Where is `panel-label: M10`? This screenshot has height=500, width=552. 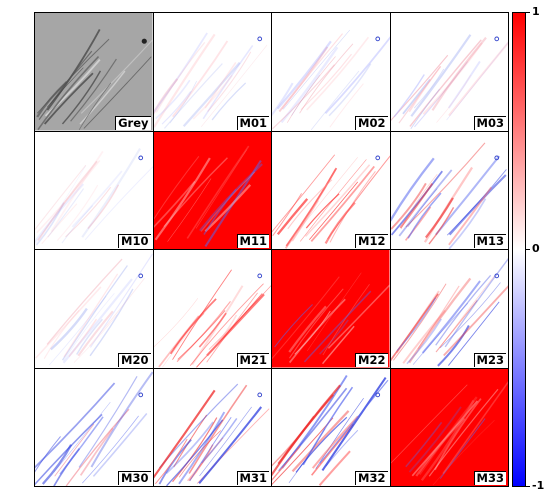 panel-label: M10 is located at coordinates (134, 241).